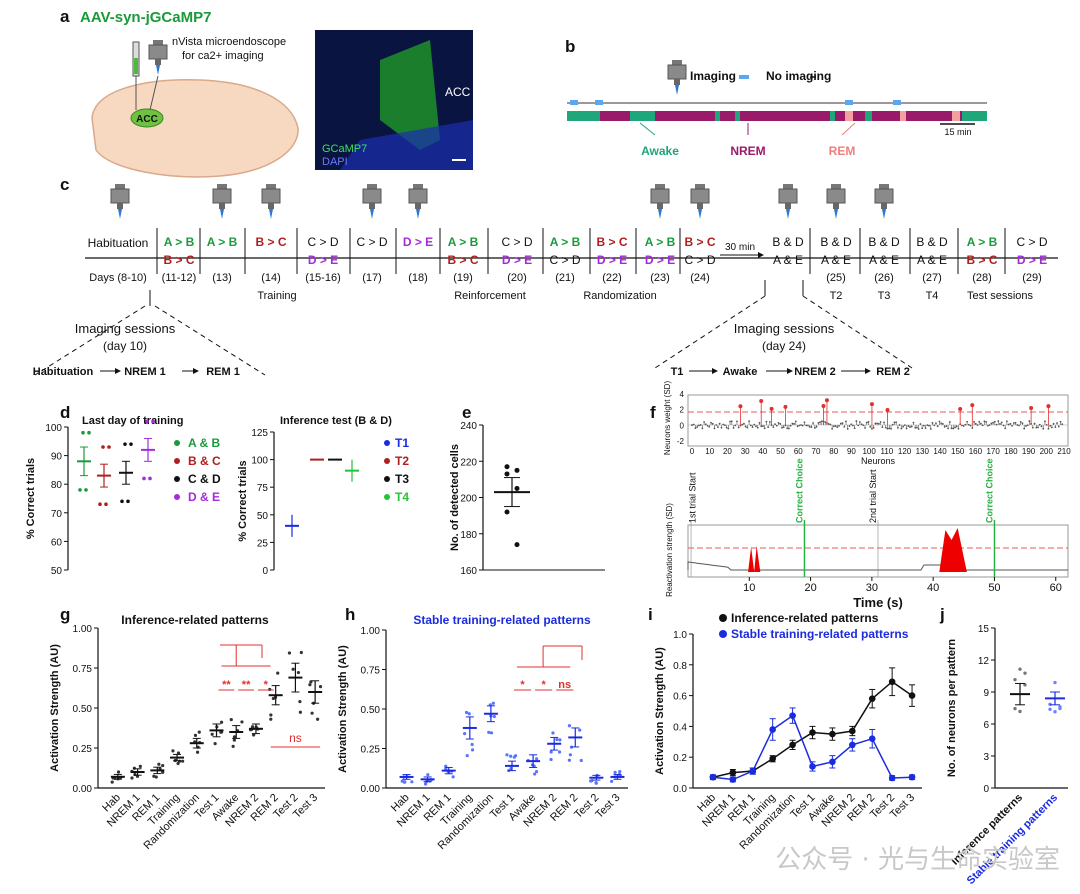  I want to click on x-tick-label: 60, so click(798, 451).